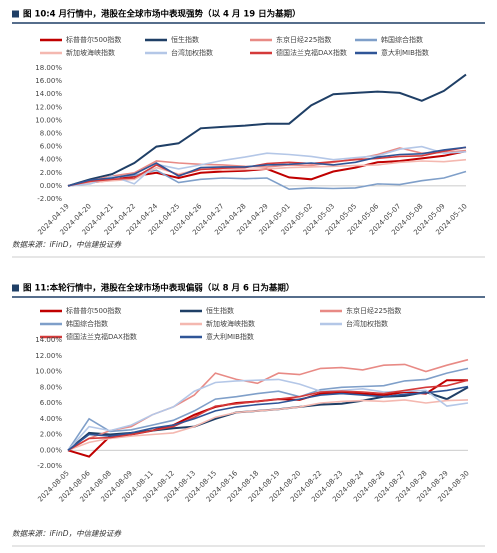  What do you see at coordinates (162, 14) in the screenshot?
I see `caption: 图 10:4 月行情中，港股在全球市场中表现强势（以 4 月 19 日为基期）` at bounding box center [162, 14].